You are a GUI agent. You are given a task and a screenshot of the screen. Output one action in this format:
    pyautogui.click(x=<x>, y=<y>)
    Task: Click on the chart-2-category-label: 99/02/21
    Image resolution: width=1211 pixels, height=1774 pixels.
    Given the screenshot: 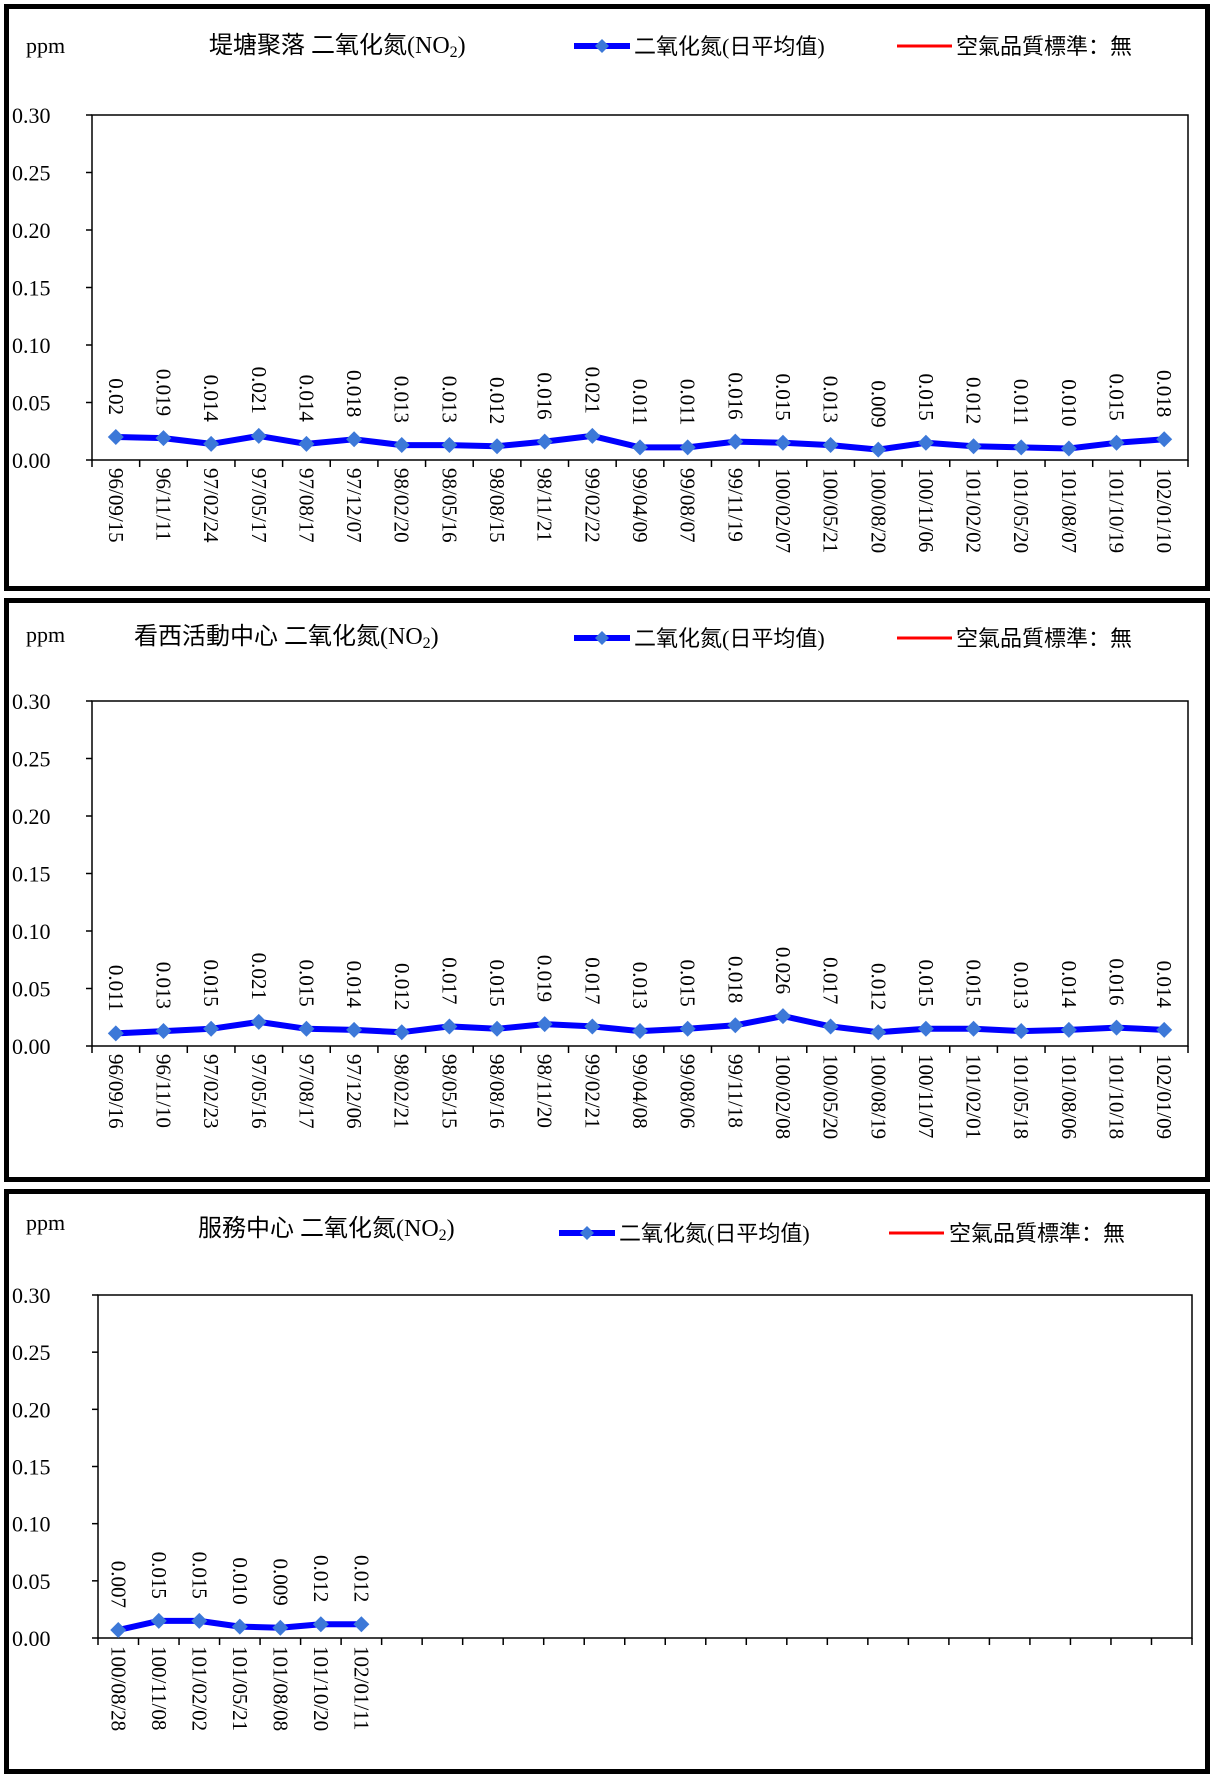 What is the action you would take?
    pyautogui.click(x=592, y=1091)
    